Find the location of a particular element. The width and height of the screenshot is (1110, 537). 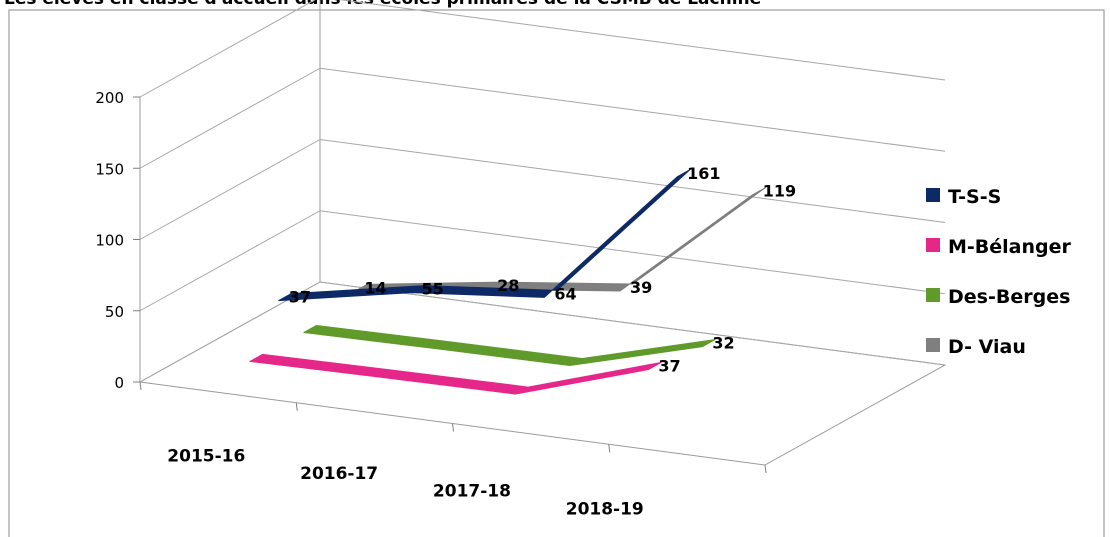

x-axis-categories: 2015-16 2016-17 2017-18 2018-19 is located at coordinates (453, 450).